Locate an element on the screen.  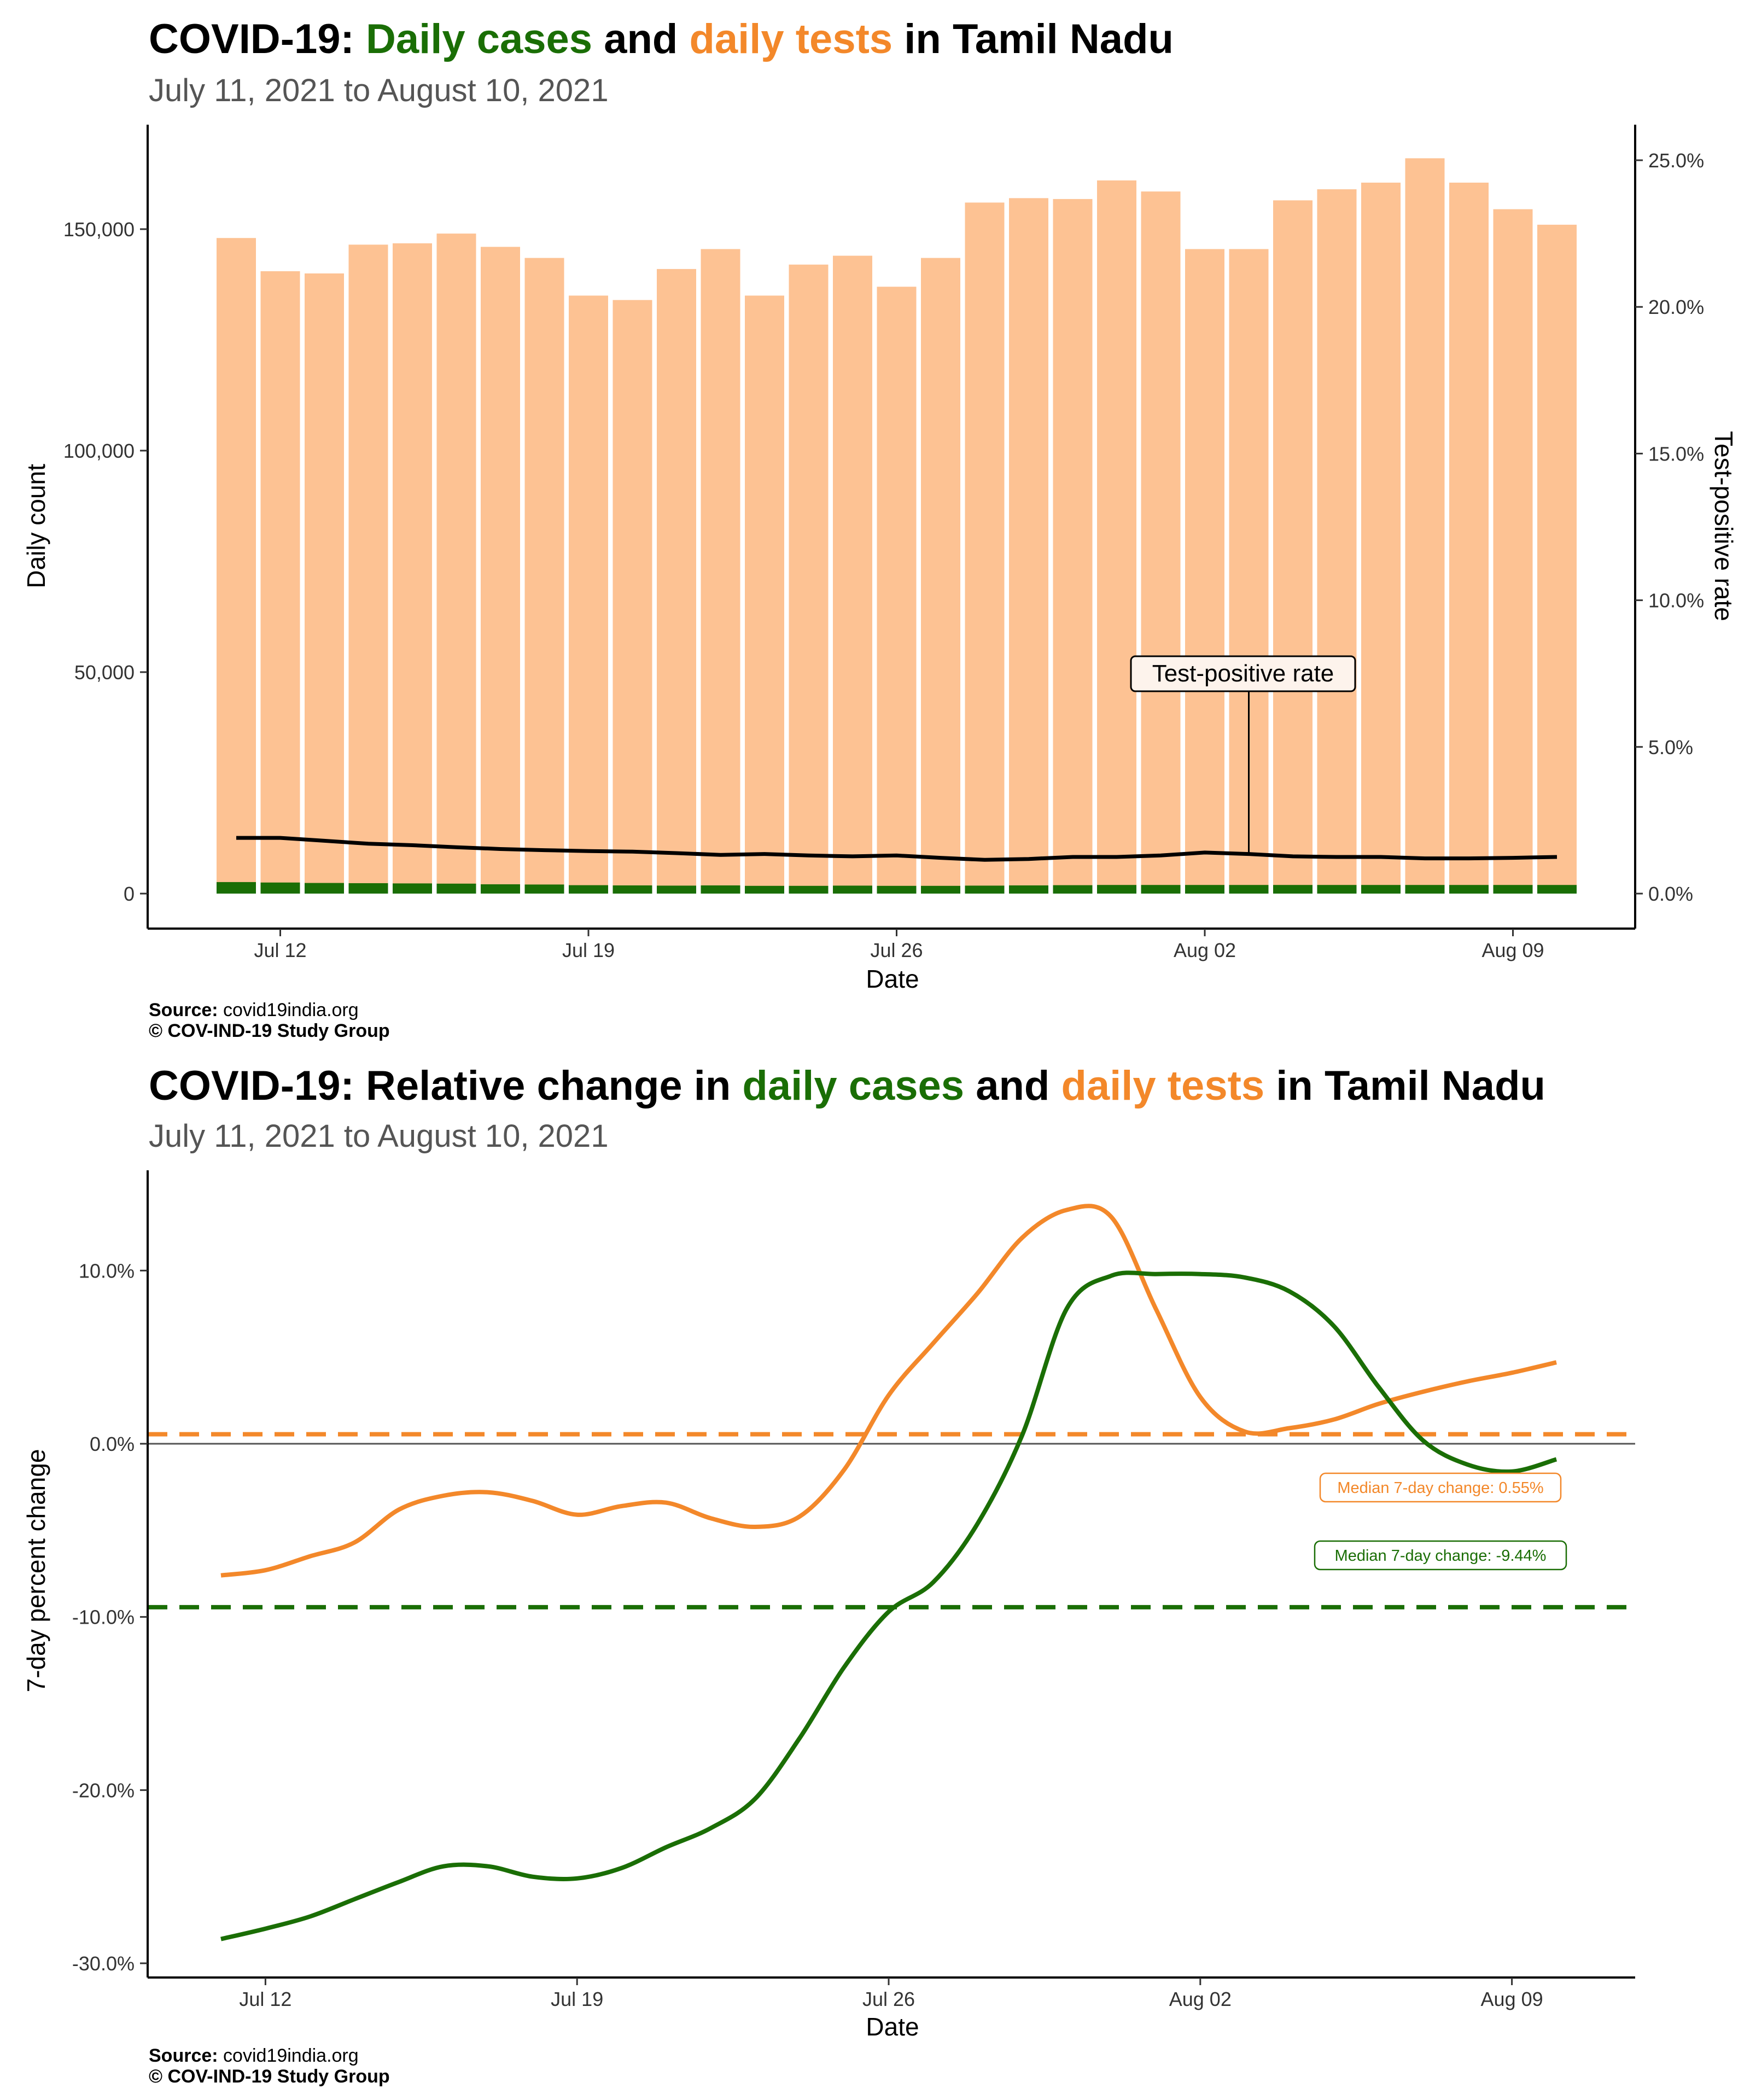
y-axis-title: Daily count is located at coordinates (36, 526).